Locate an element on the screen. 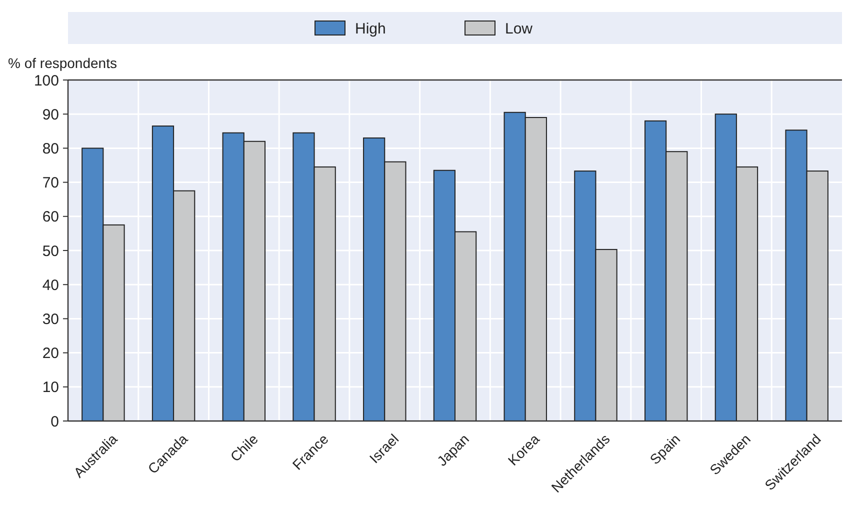 The height and width of the screenshot is (508, 846). y-tick-label: 20 is located at coordinates (50, 353).